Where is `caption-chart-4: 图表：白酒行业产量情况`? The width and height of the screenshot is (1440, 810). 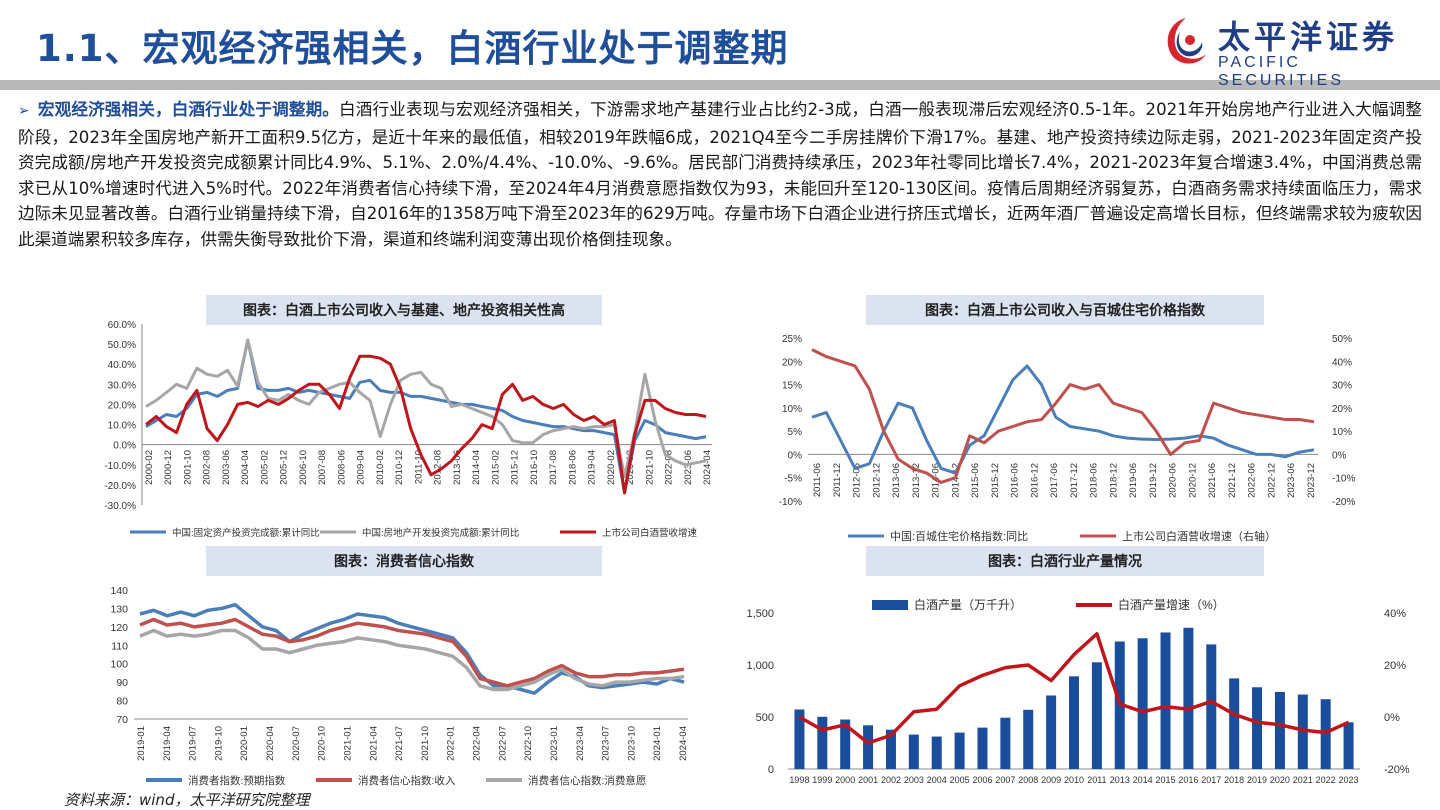
caption-chart-4: 图表：白酒行业产量情况 is located at coordinates (1065, 561).